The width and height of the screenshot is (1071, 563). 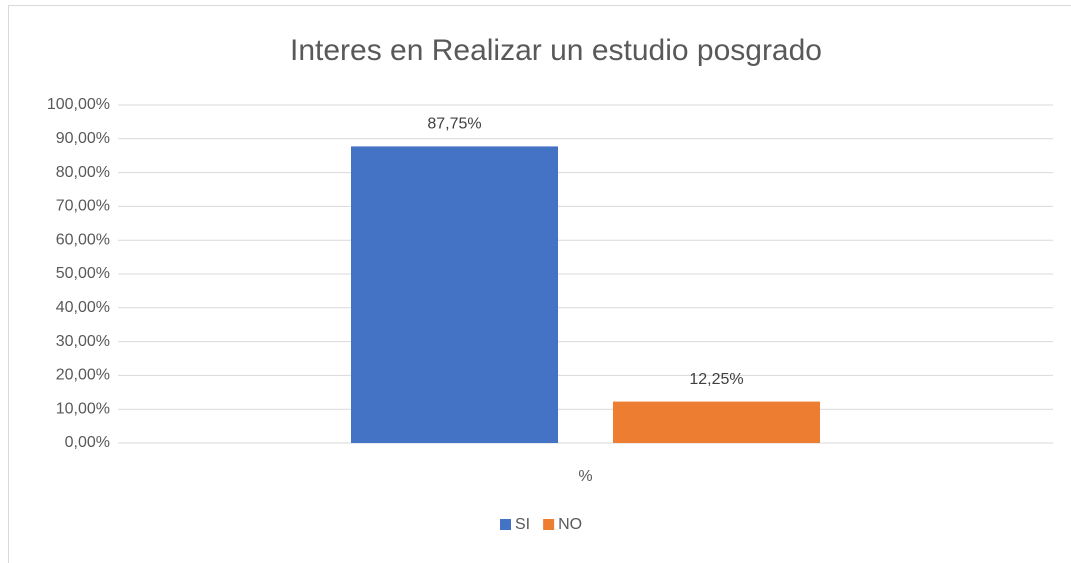 What do you see at coordinates (716, 379) in the screenshot?
I see `data-label: 12,25%` at bounding box center [716, 379].